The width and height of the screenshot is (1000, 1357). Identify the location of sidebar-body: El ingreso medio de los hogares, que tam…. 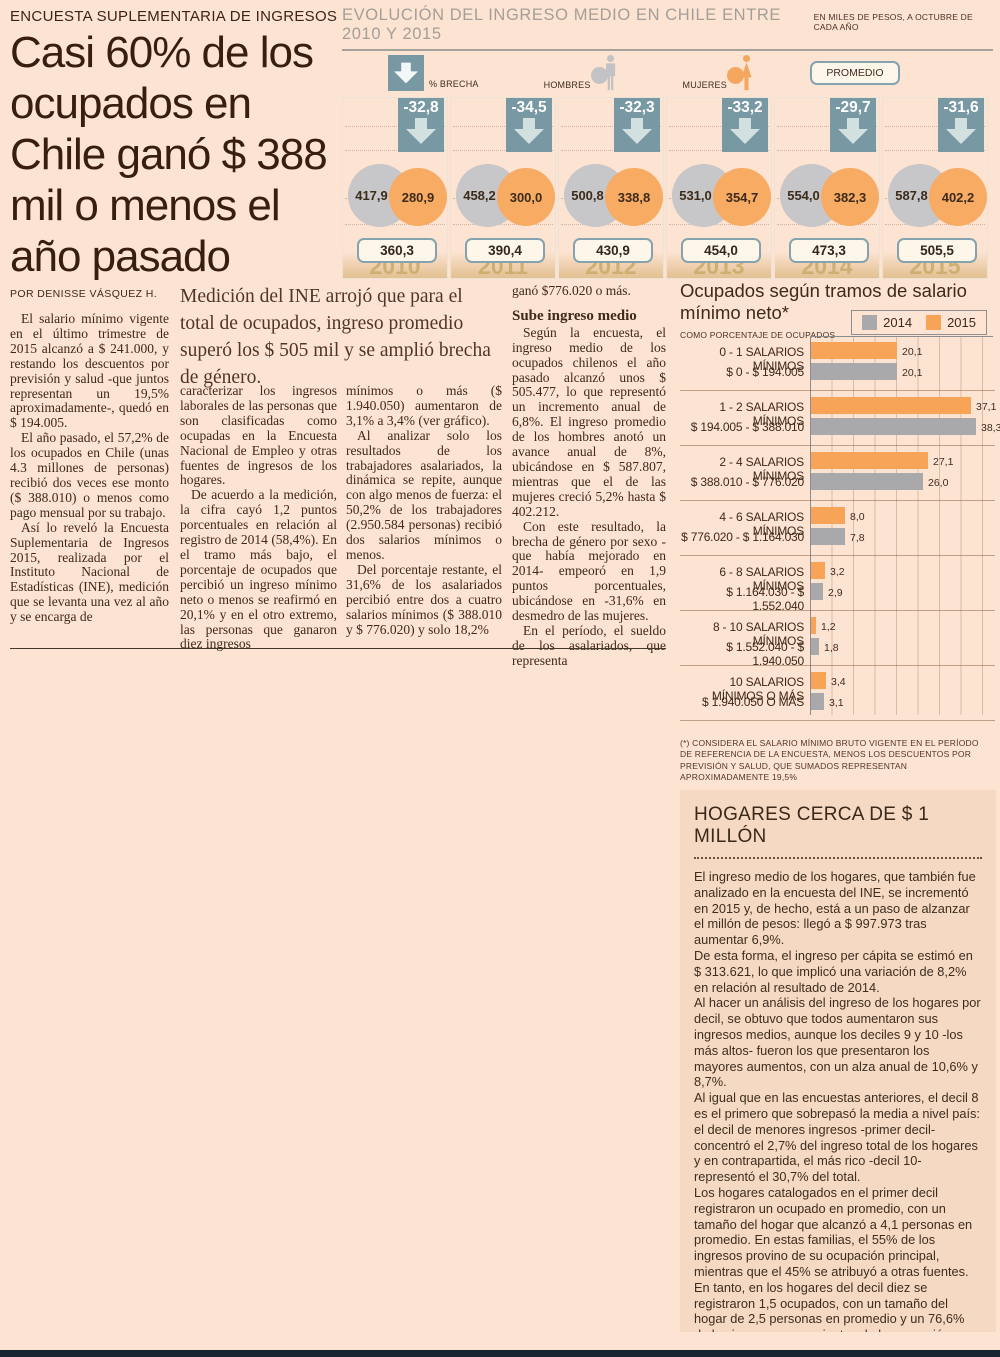
(838, 1100).